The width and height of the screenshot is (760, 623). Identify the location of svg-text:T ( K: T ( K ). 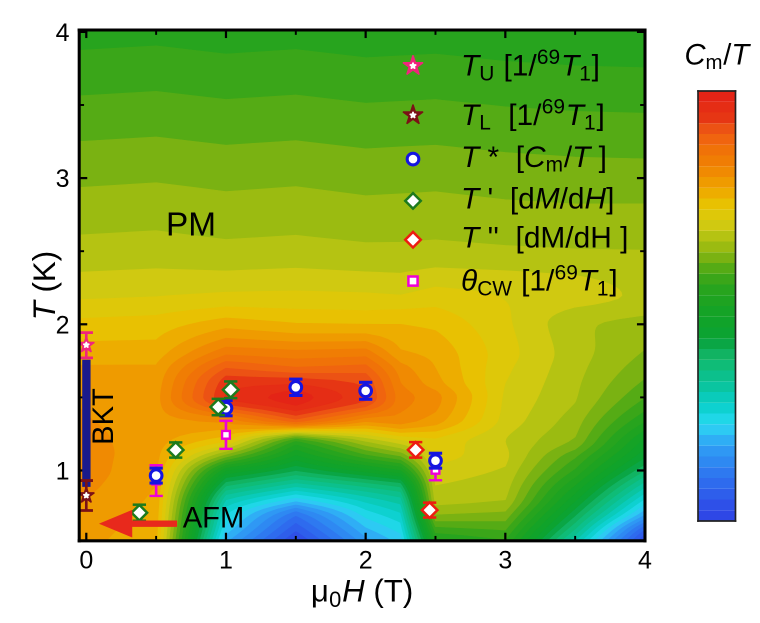
(44, 285).